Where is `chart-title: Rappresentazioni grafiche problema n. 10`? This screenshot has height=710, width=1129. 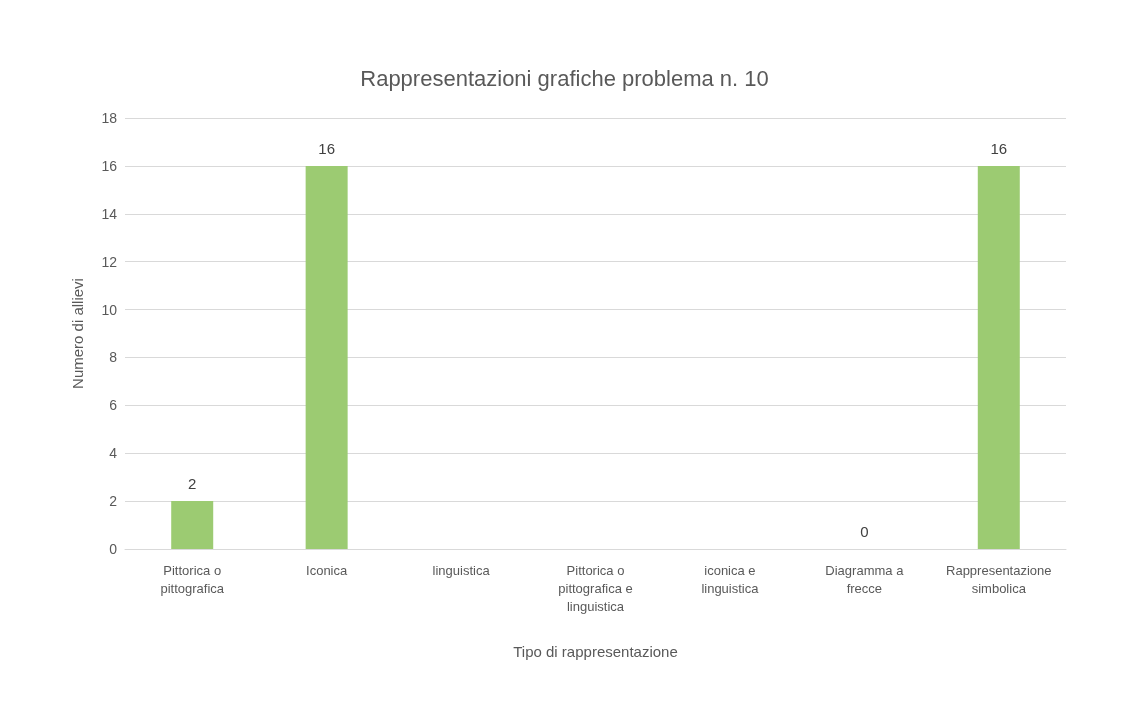
chart-title: Rappresentazioni grafiche problema n. 10 is located at coordinates (564, 78).